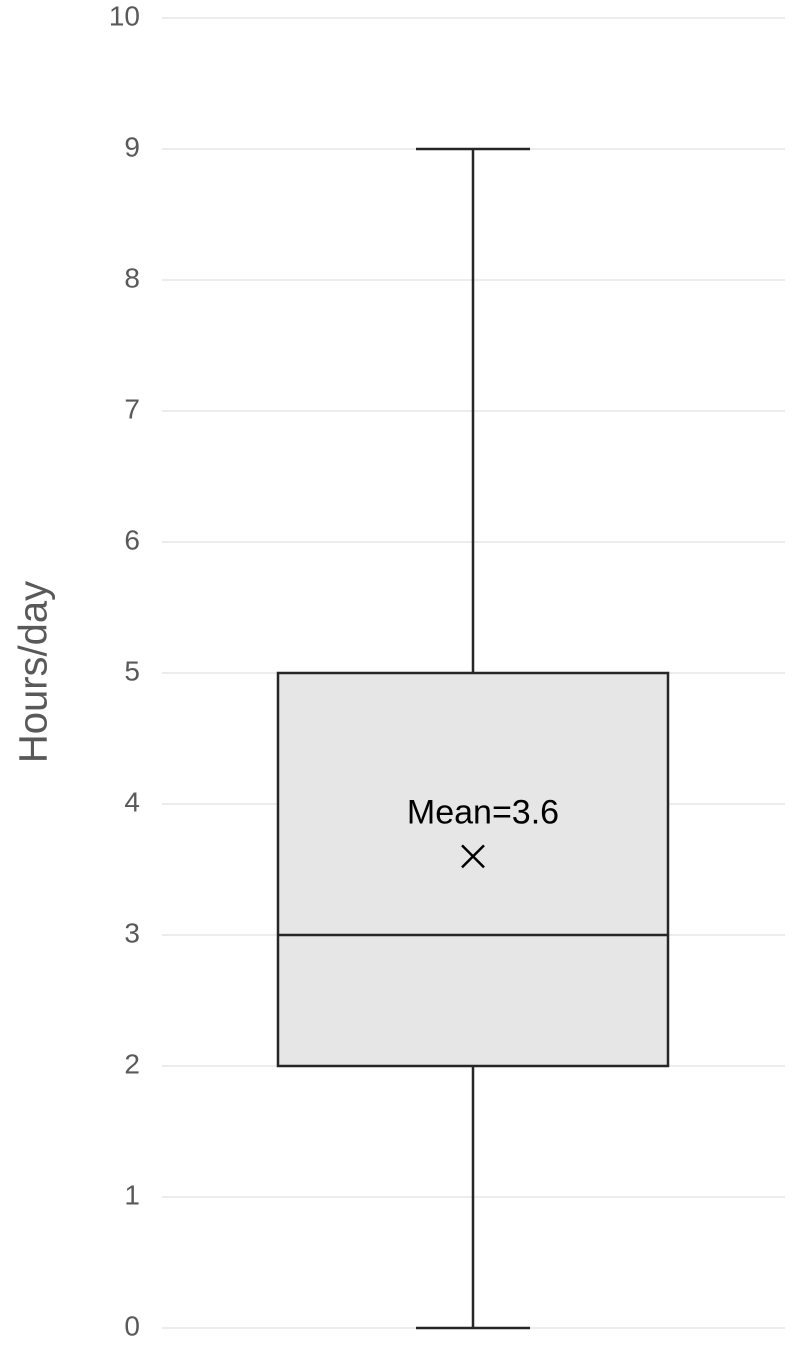 This screenshot has height=1350, width=796. Describe the element at coordinates (132, 1325) in the screenshot. I see `y-tick-label: 0` at that location.